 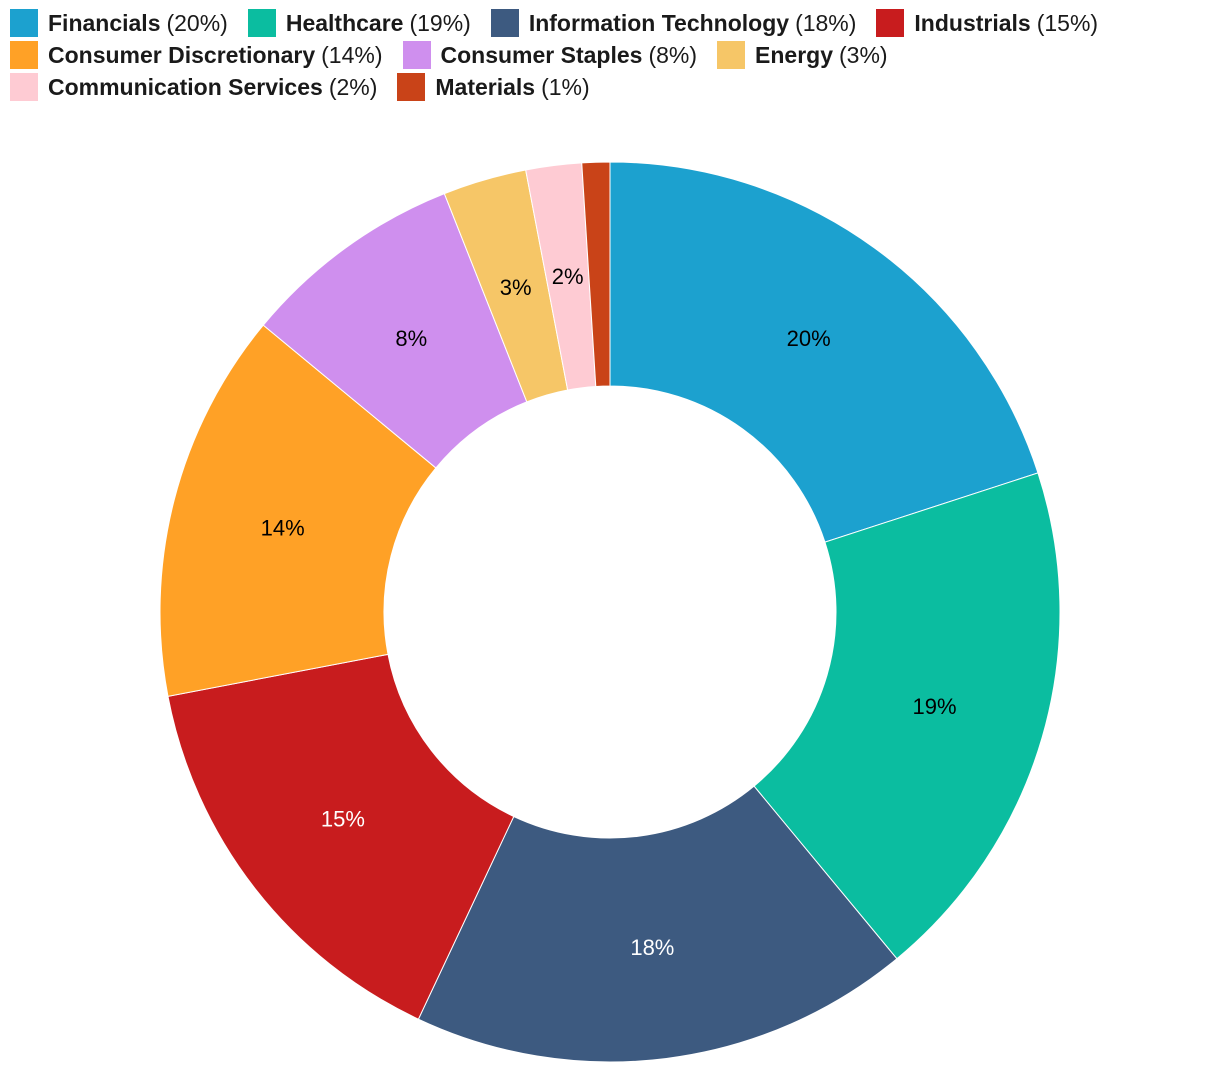 What do you see at coordinates (907, 716) in the screenshot?
I see `slice-healthcare` at bounding box center [907, 716].